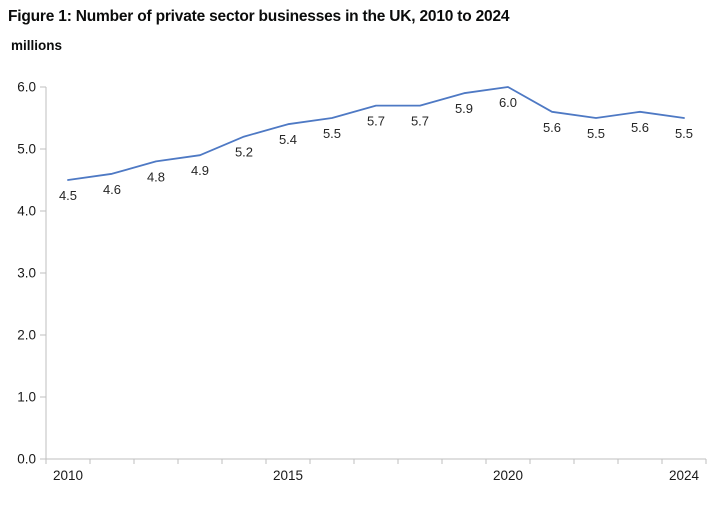 Image resolution: width=719 pixels, height=505 pixels. What do you see at coordinates (68, 195) in the screenshot?
I see `data-label: 4.5` at bounding box center [68, 195].